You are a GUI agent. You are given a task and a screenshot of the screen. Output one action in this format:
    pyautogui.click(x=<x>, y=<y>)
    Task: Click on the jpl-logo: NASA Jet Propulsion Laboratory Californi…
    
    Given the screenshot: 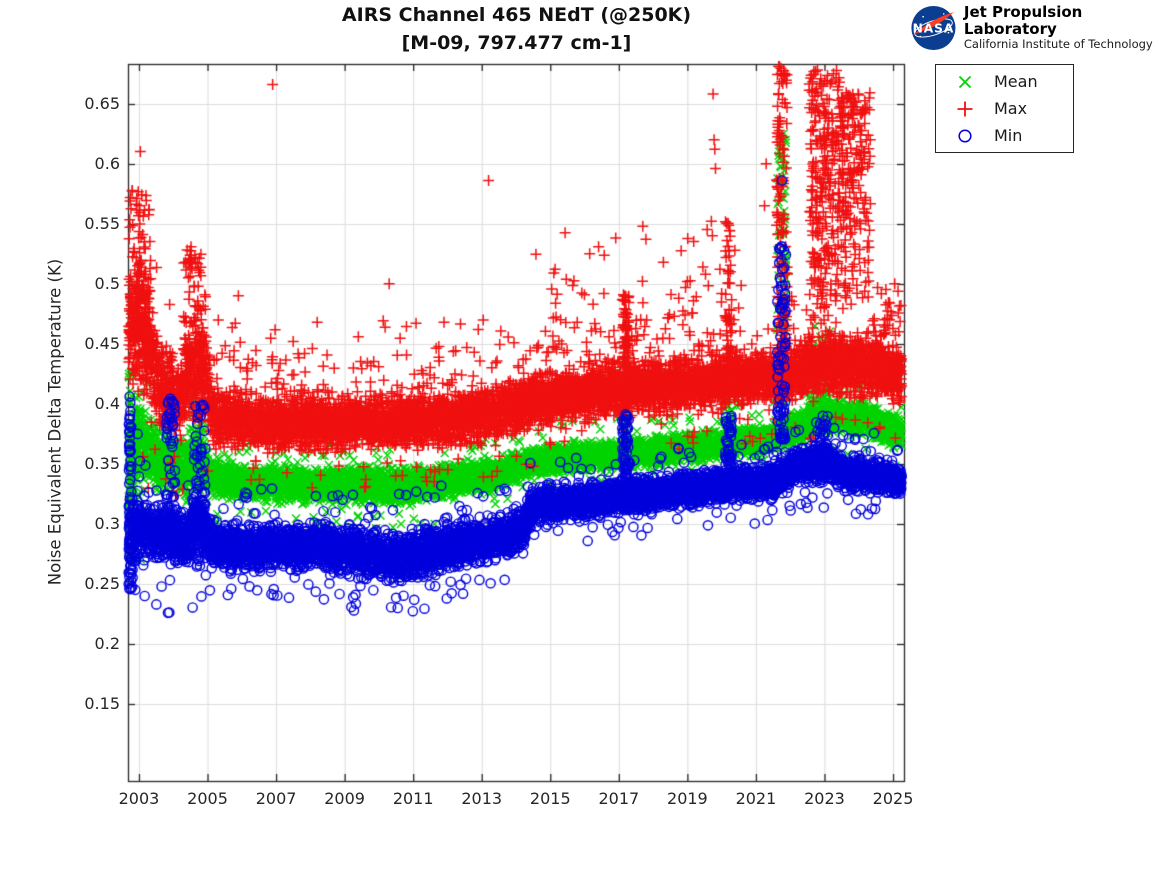 What is the action you would take?
    pyautogui.click(x=1038, y=28)
    